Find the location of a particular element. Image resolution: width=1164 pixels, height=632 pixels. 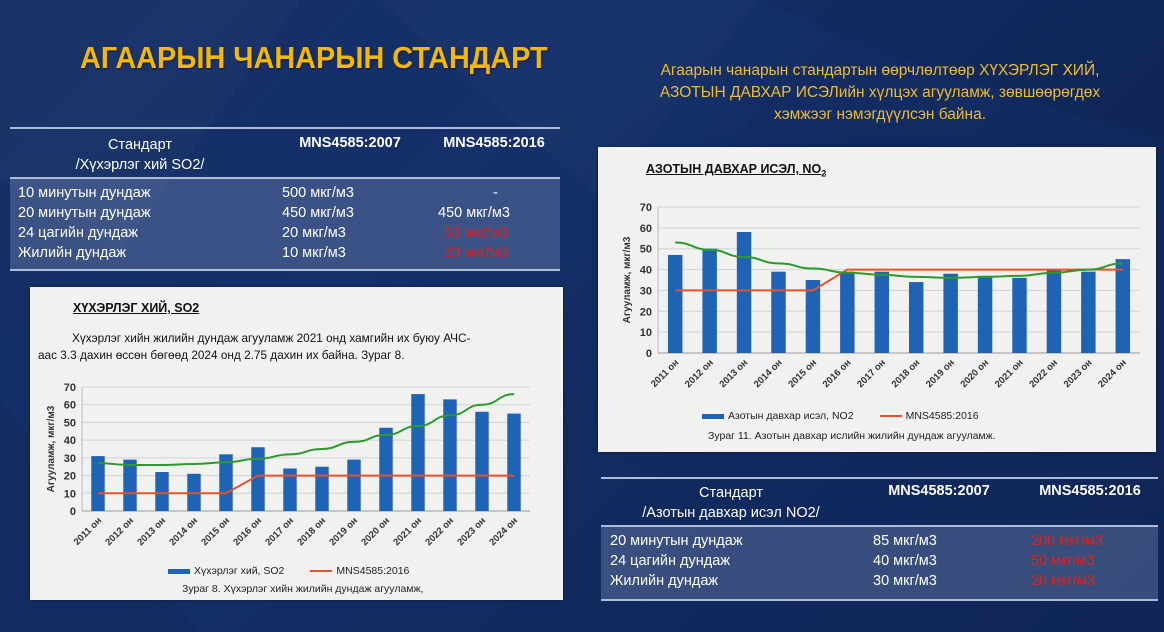

y-tick-label: 50 is located at coordinates (646, 250).